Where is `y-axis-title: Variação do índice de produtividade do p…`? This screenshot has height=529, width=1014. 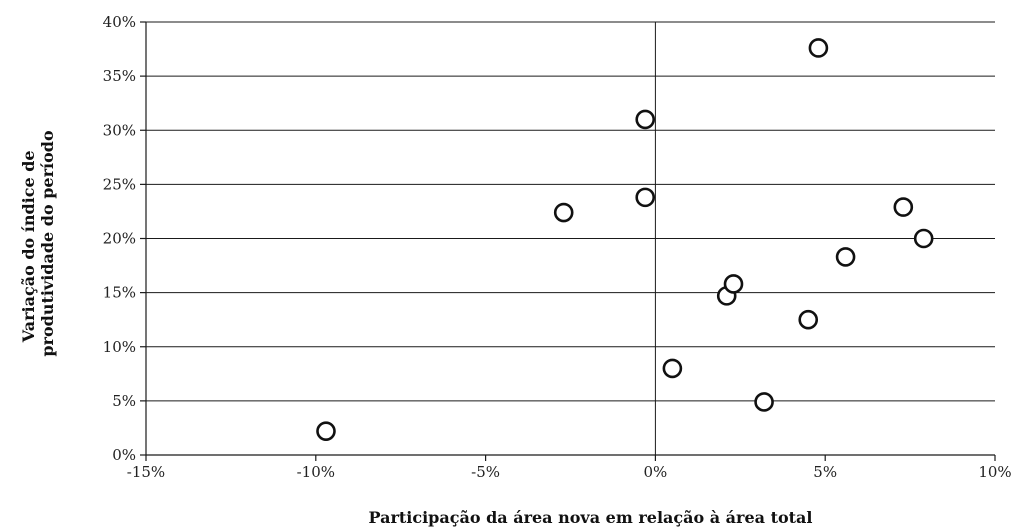 y-axis-title: Variação do índice de produtividade do p… is located at coordinates (38, 243).